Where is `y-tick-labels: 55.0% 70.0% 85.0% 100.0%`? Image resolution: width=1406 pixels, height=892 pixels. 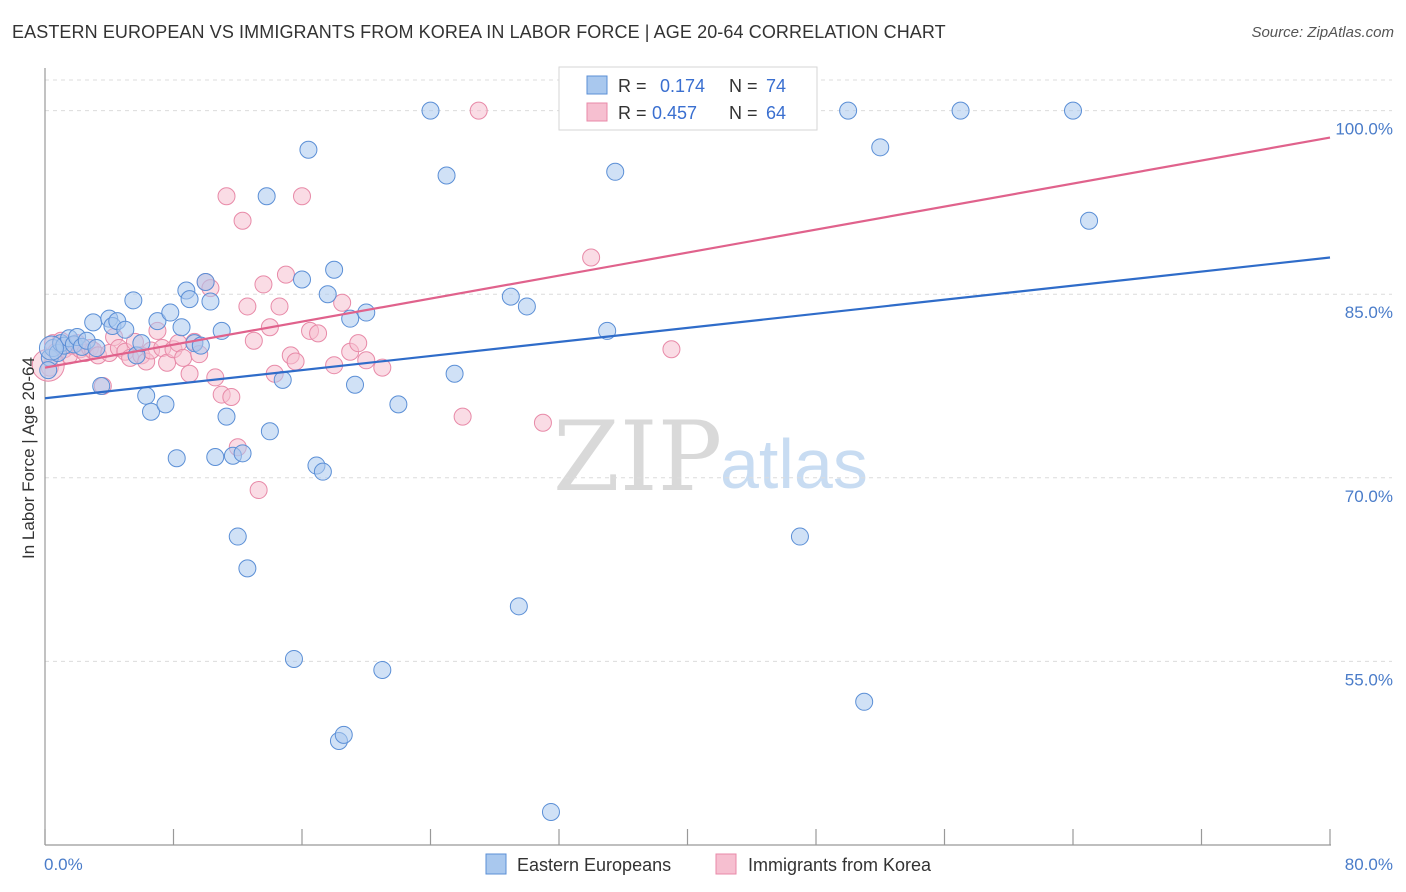
y-tick-labels: 55.0% 70.0% 85.0% 100.0% is located at coordinates (1364, 405).